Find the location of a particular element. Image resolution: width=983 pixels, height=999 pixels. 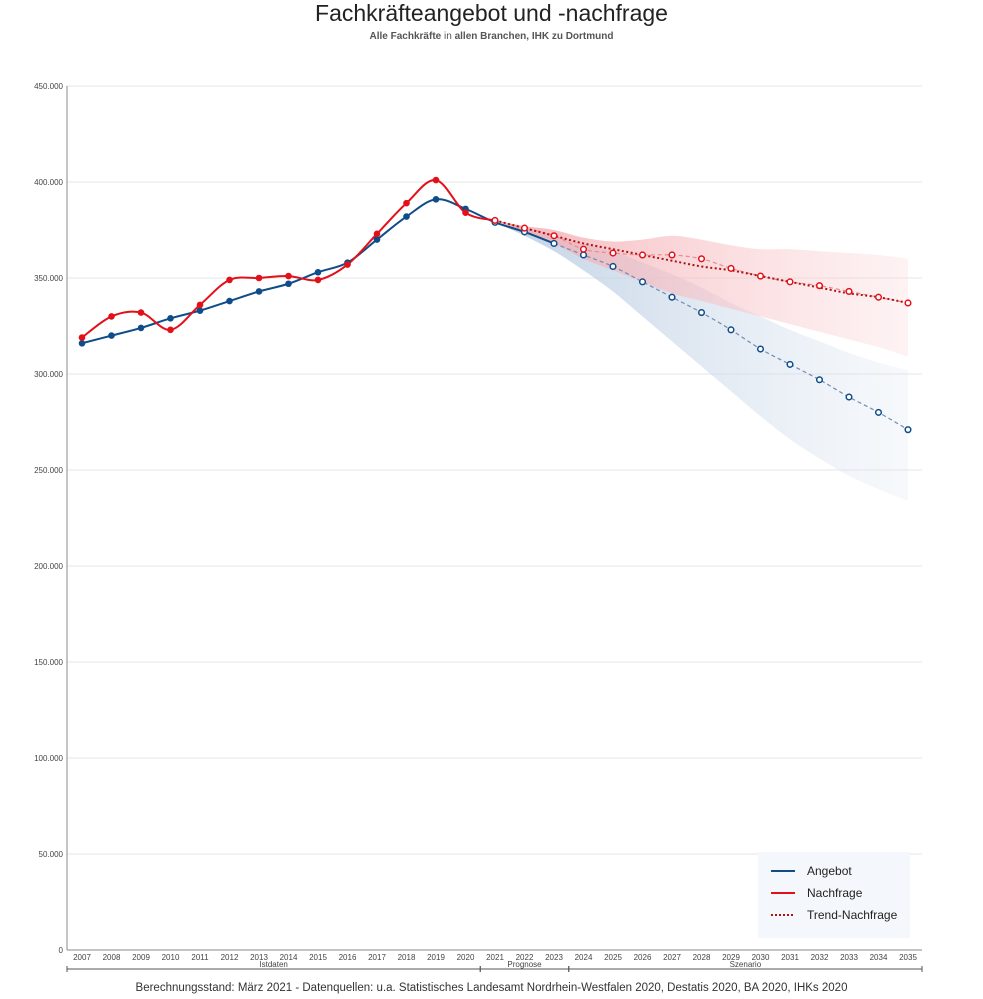

subtitle-part-3: allen Branchen, IHK zu Dortmund is located at coordinates (532, 36).